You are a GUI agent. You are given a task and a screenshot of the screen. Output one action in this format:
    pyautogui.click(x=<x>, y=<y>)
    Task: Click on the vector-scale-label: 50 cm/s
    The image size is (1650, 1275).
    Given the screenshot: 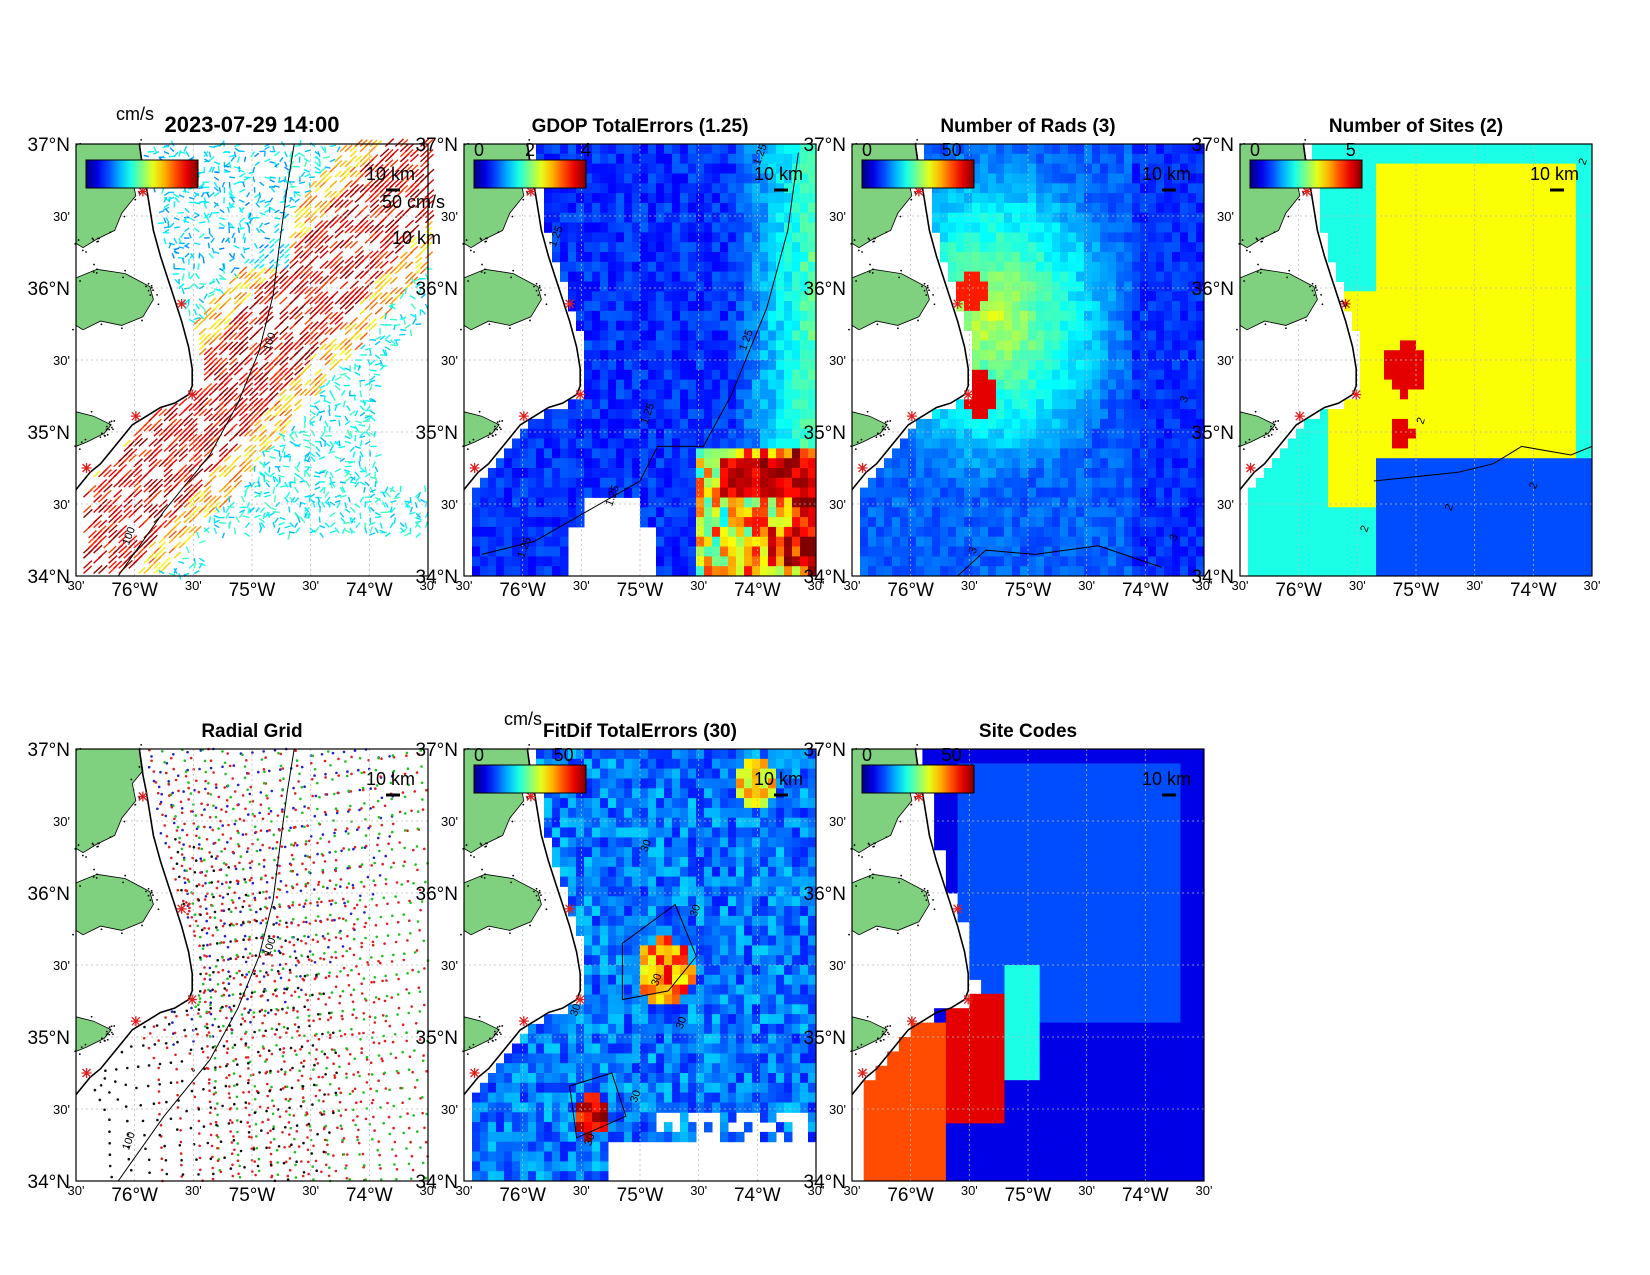 What is the action you would take?
    pyautogui.click(x=413, y=202)
    